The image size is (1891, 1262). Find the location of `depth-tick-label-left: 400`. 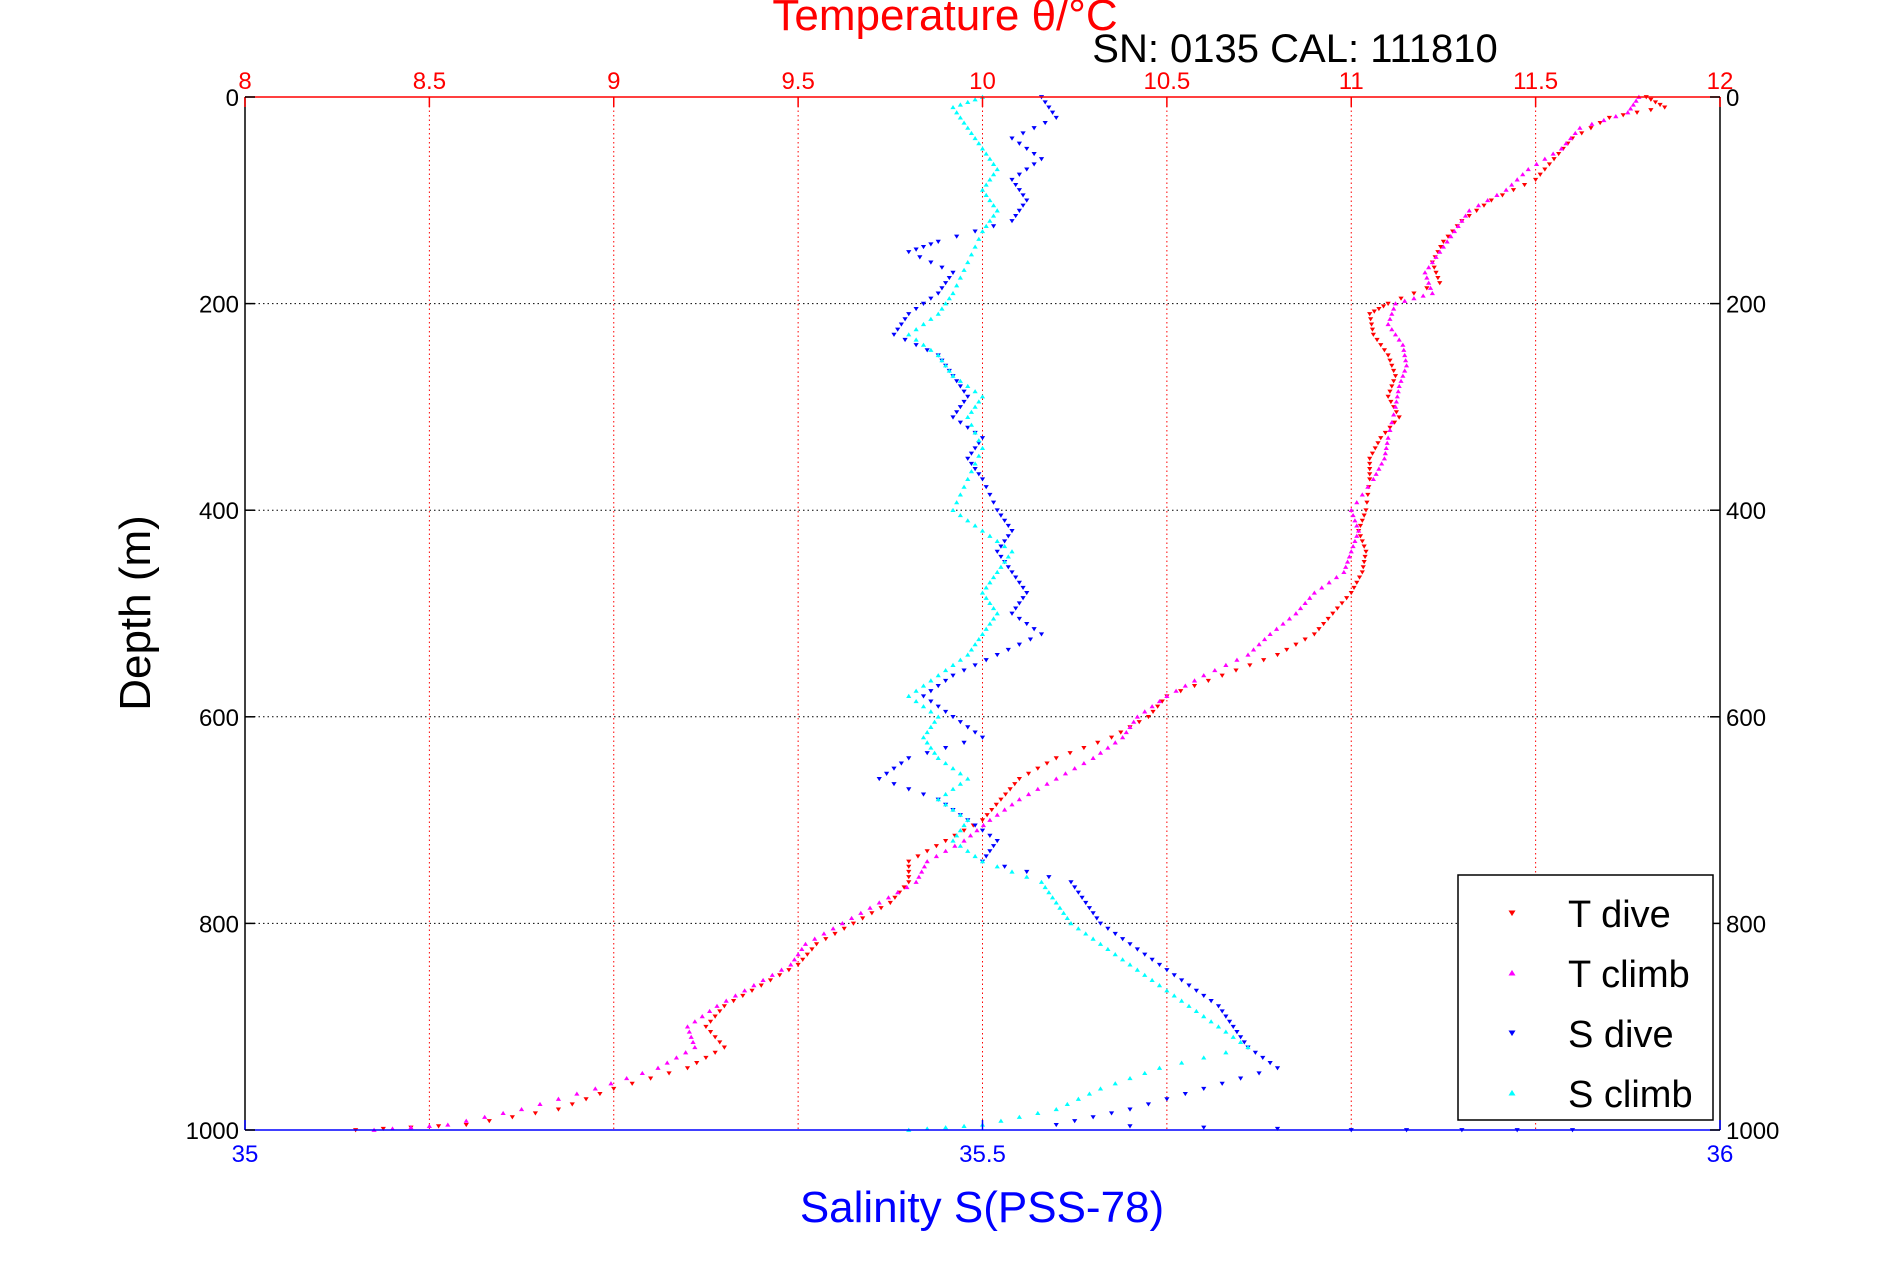

depth-tick-label-left: 400 is located at coordinates (219, 511).